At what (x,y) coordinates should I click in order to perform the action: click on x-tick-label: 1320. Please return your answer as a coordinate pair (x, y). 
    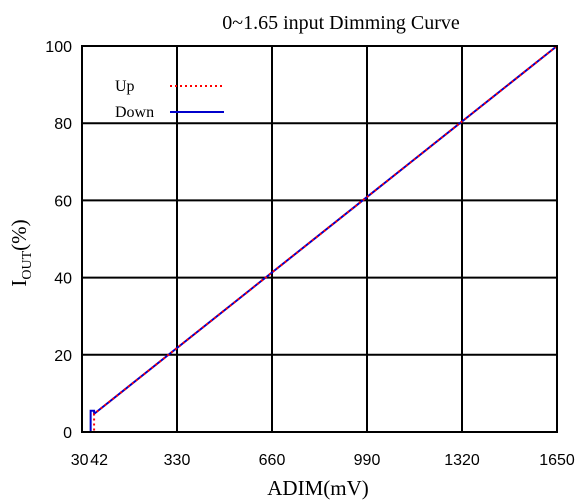
    Looking at the image, I should click on (462, 460).